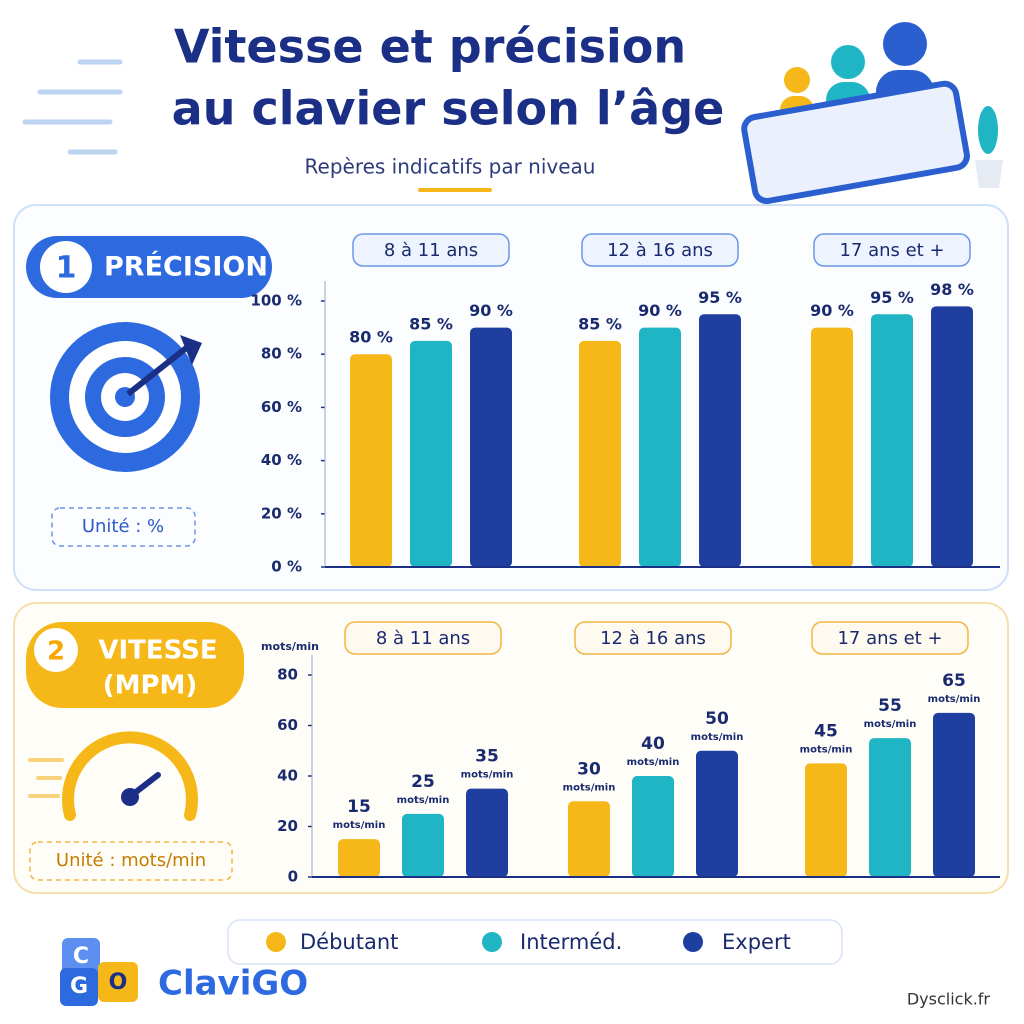 Image resolution: width=1024 pixels, height=1024 pixels. Describe the element at coordinates (589, 769) in the screenshot. I see `value-label: 30` at that location.